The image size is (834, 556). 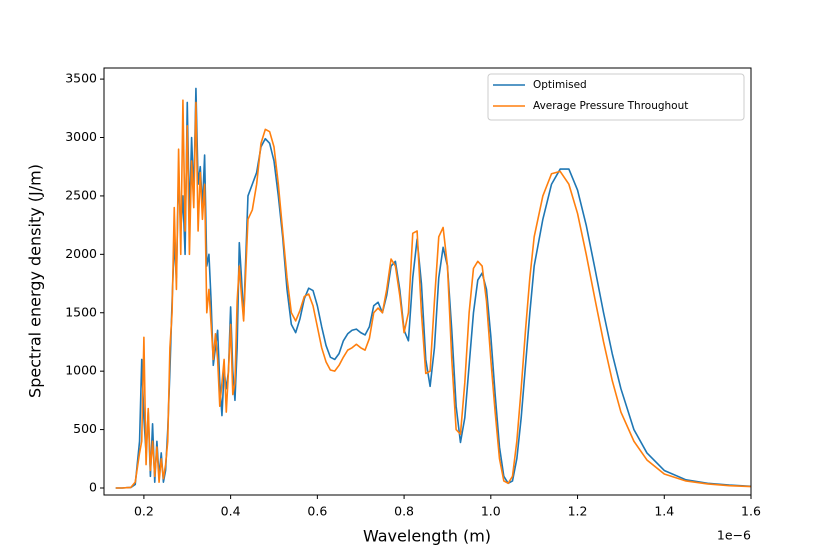 I want to click on x-axis-label: Wavelength (m), so click(x=427, y=536).